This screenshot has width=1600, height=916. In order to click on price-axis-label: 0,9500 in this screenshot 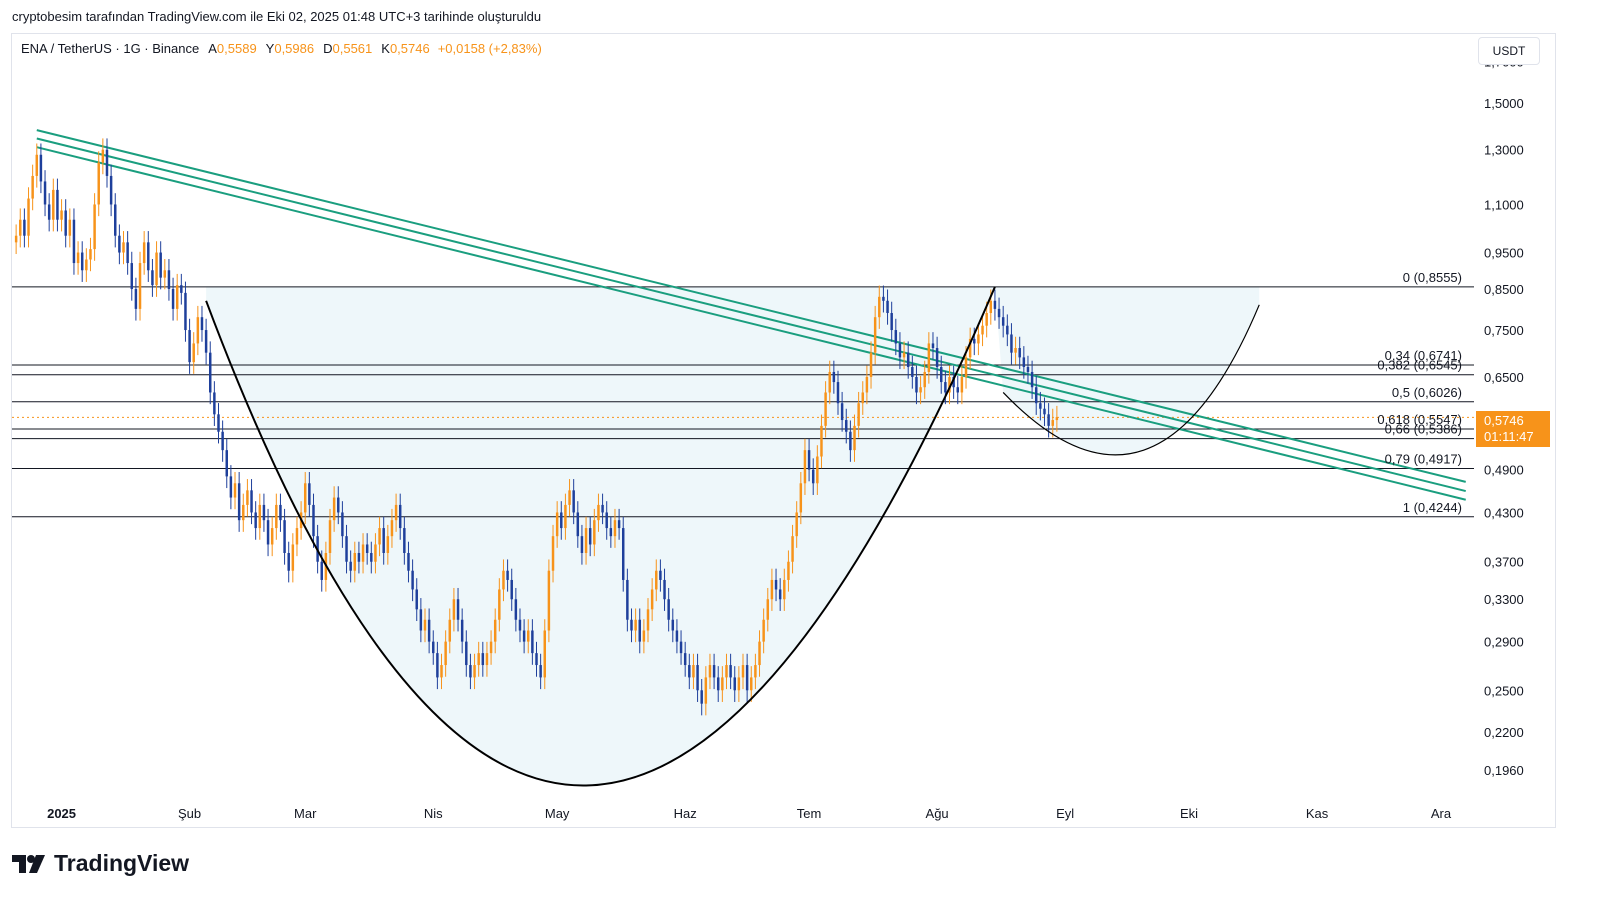, I will do `click(1504, 253)`.